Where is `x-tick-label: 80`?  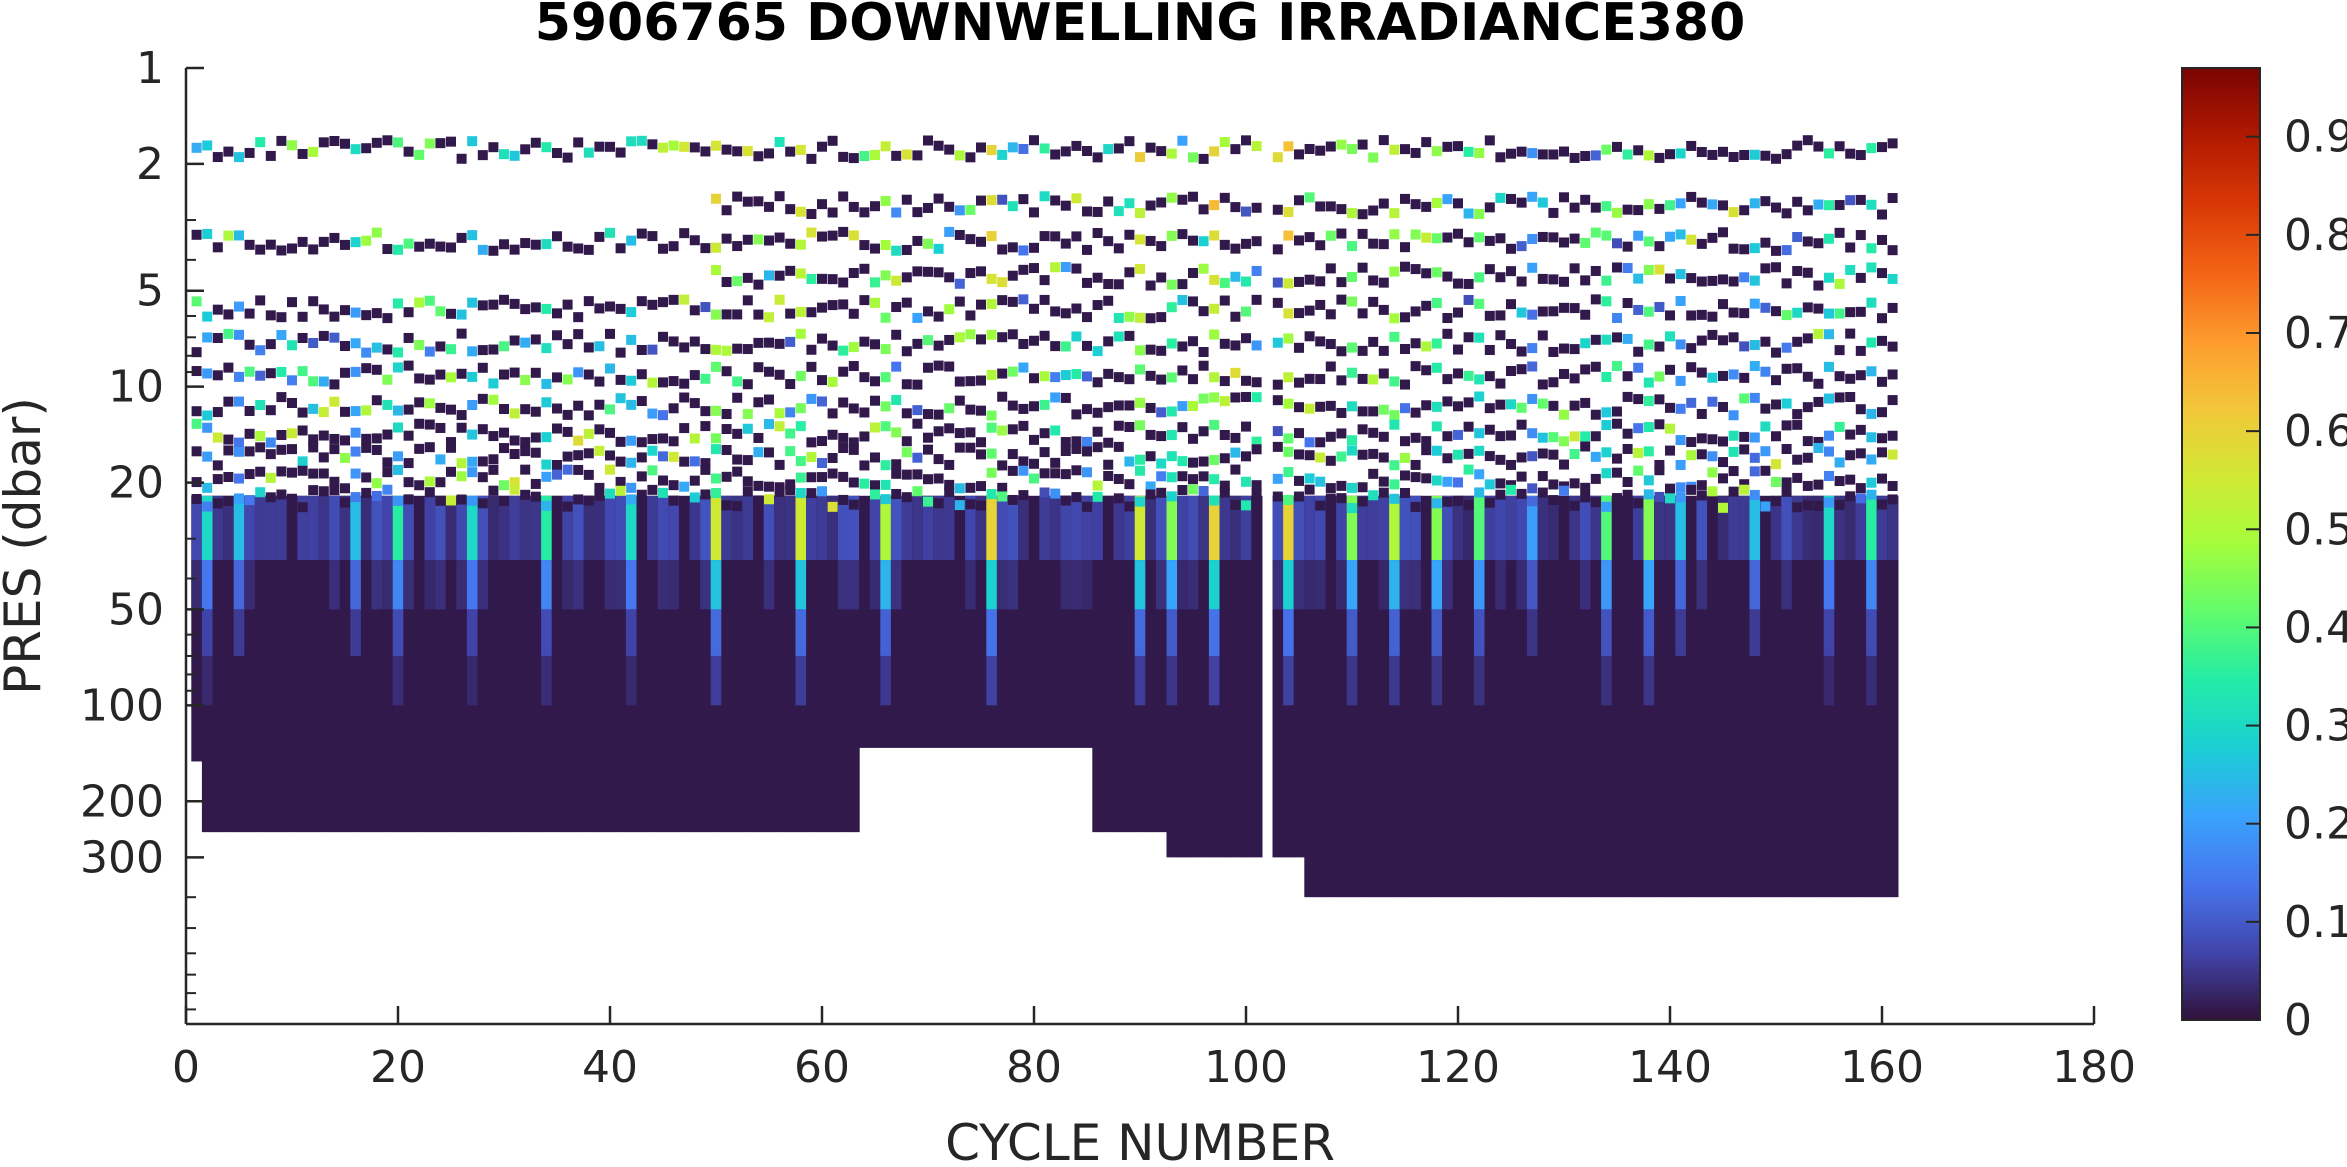
x-tick-label: 80 is located at coordinates (1034, 1067).